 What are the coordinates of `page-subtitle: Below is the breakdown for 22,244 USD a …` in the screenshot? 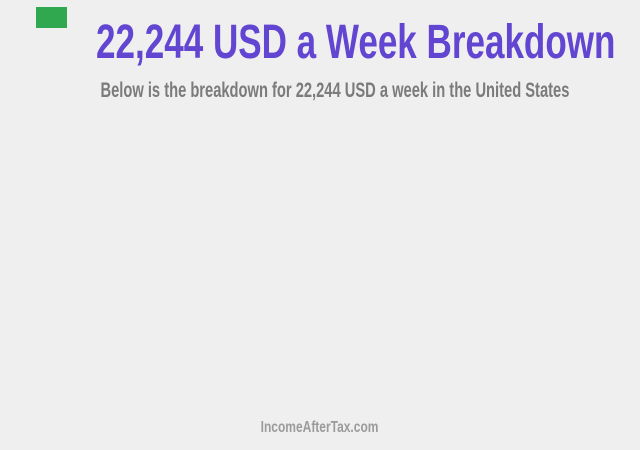 It's located at (320, 90).